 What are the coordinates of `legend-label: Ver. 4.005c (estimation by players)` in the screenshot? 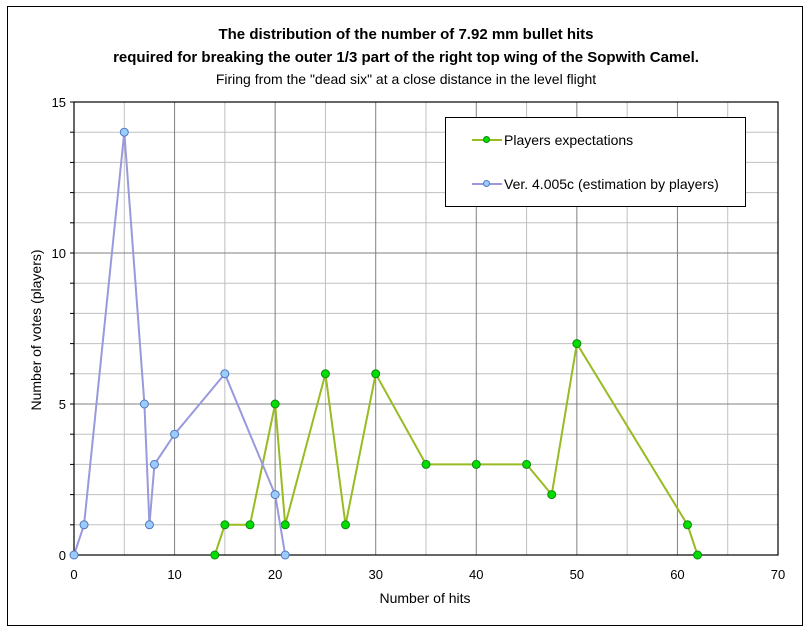 It's located at (611, 184).